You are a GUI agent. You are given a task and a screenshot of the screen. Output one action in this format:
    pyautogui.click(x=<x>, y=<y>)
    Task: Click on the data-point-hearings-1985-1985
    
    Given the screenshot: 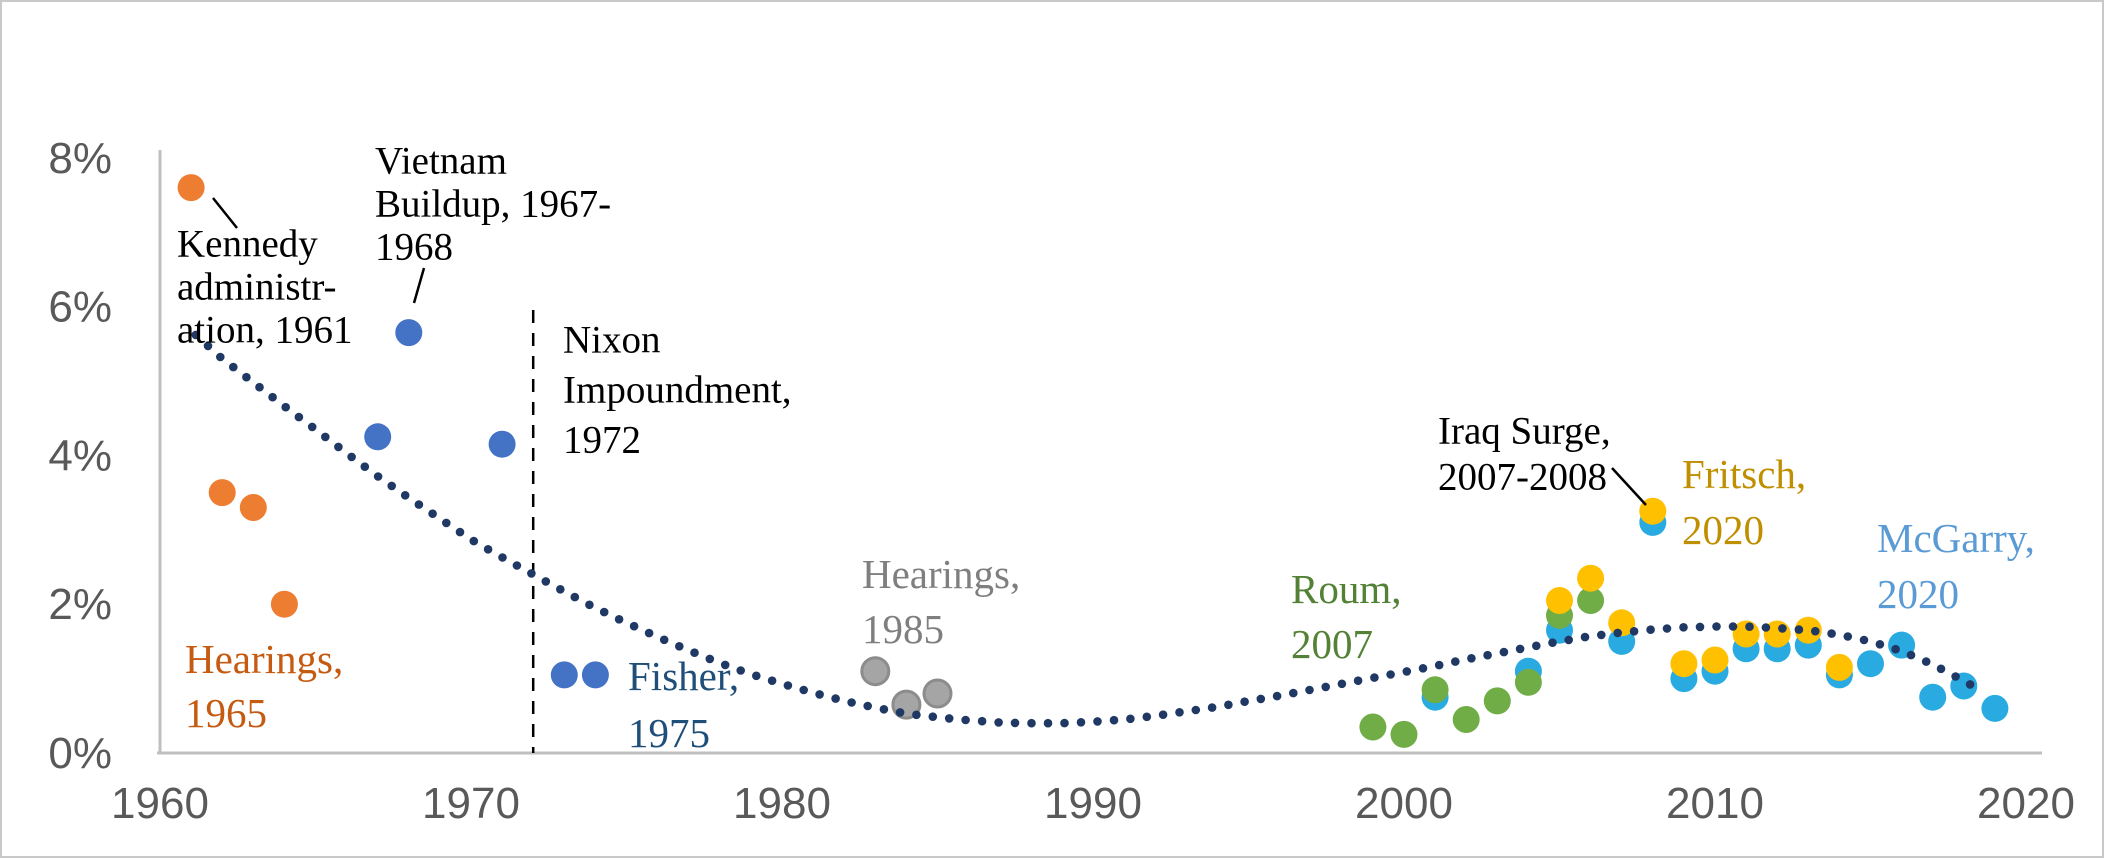 What is the action you would take?
    pyautogui.click(x=937, y=693)
    